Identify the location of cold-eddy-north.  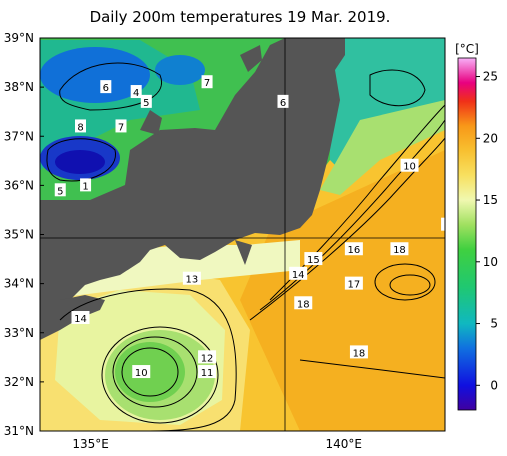
(95, 75).